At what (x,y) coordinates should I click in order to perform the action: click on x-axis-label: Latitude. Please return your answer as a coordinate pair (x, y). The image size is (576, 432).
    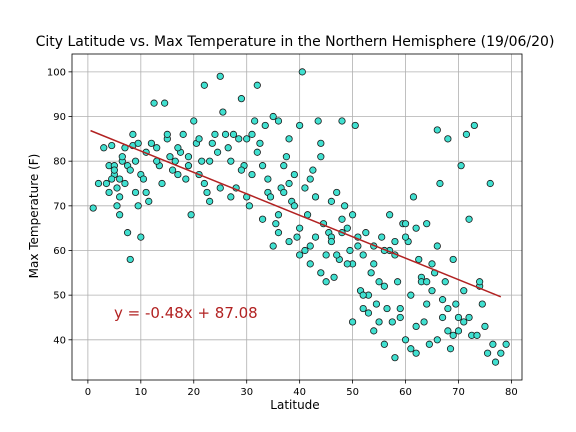
    Looking at the image, I should click on (294, 405).